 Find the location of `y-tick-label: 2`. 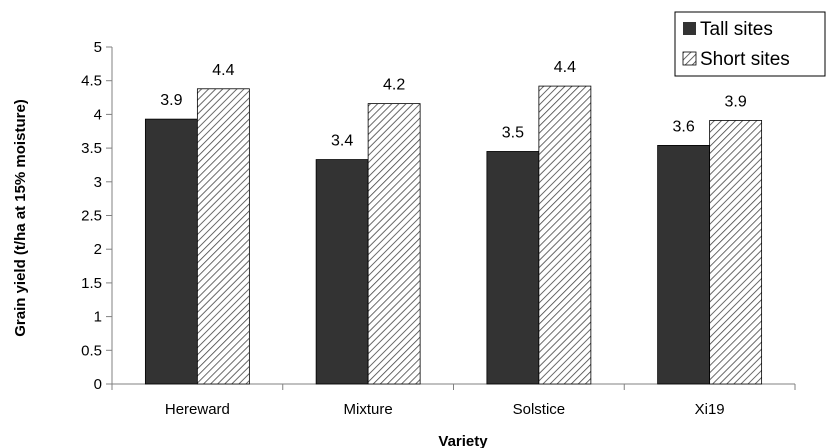

y-tick-label: 2 is located at coordinates (98, 249).